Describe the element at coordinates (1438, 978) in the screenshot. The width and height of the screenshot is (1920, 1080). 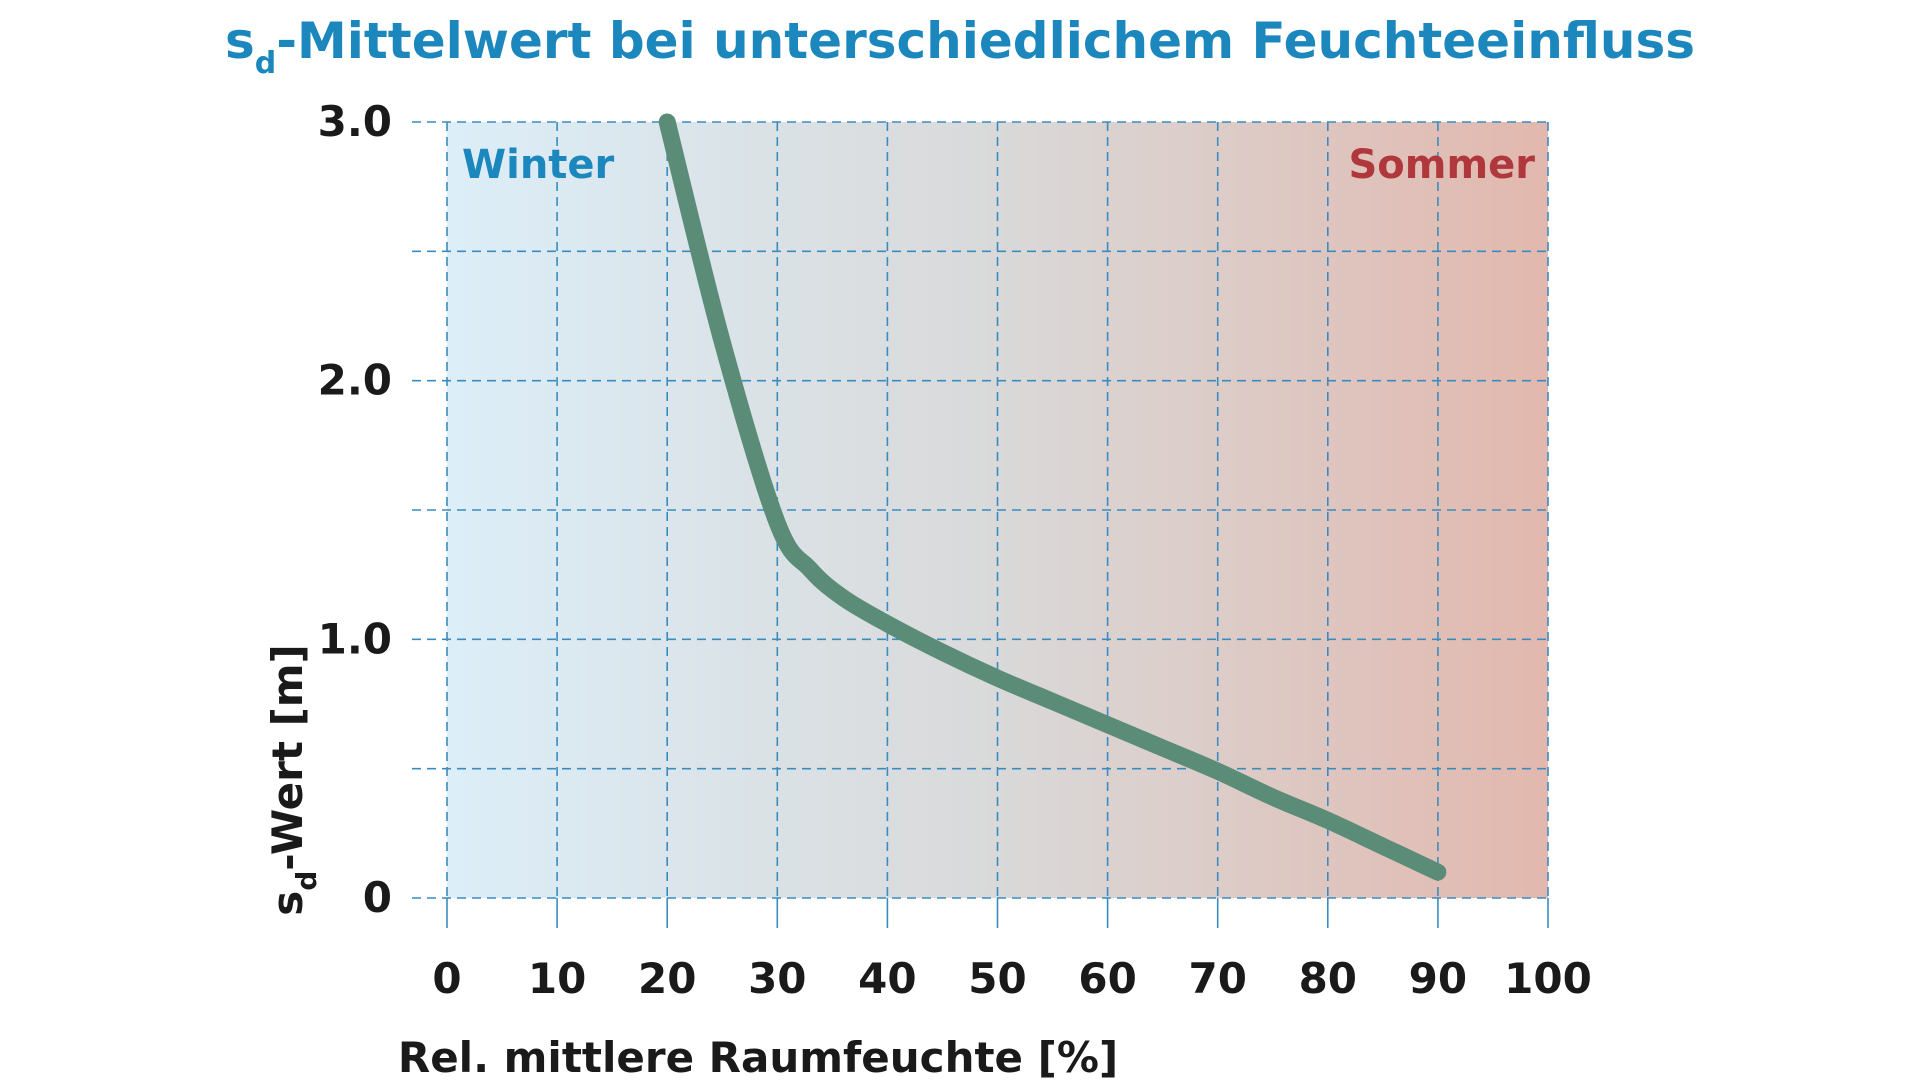
I see `x-tick-label: 90` at that location.